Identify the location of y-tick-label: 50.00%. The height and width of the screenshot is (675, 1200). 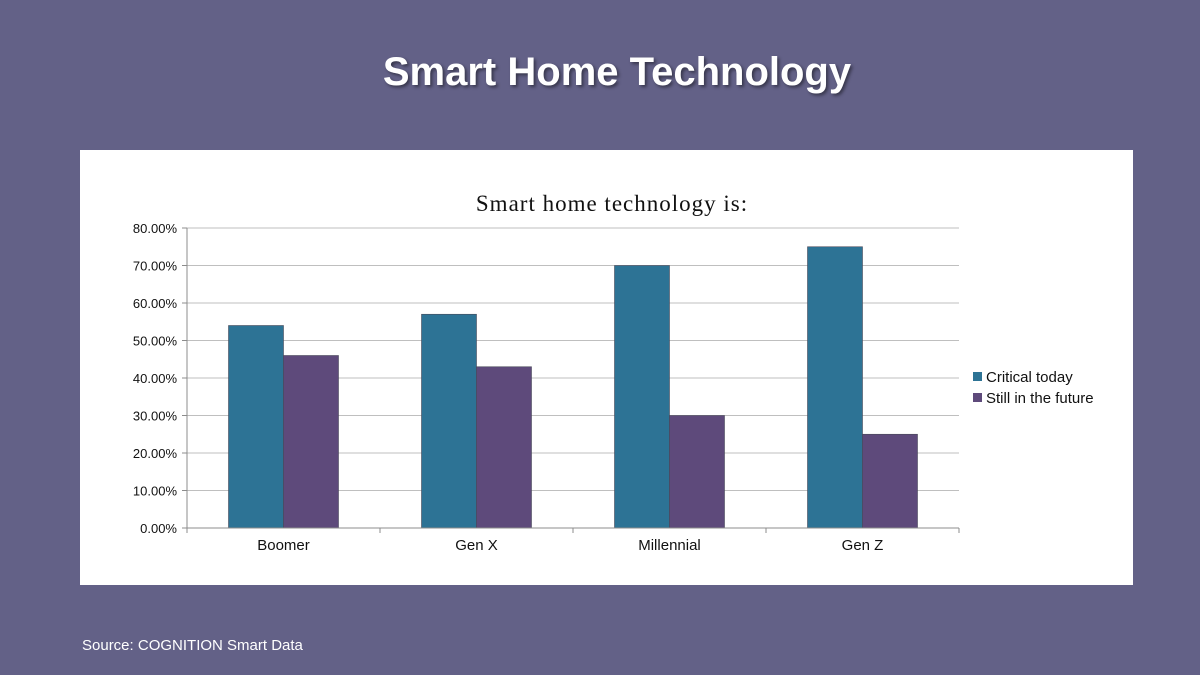
(155, 341).